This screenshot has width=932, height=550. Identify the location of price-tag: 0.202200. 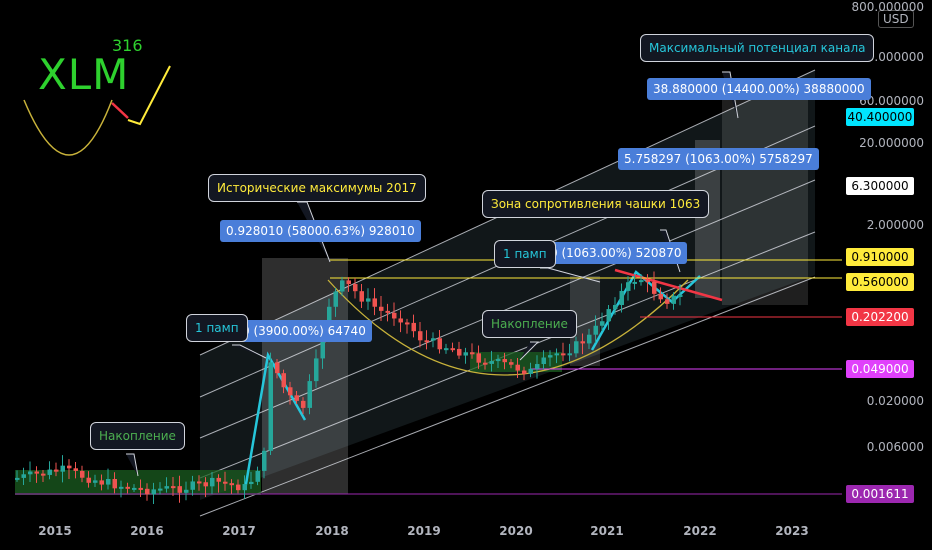
(880, 317).